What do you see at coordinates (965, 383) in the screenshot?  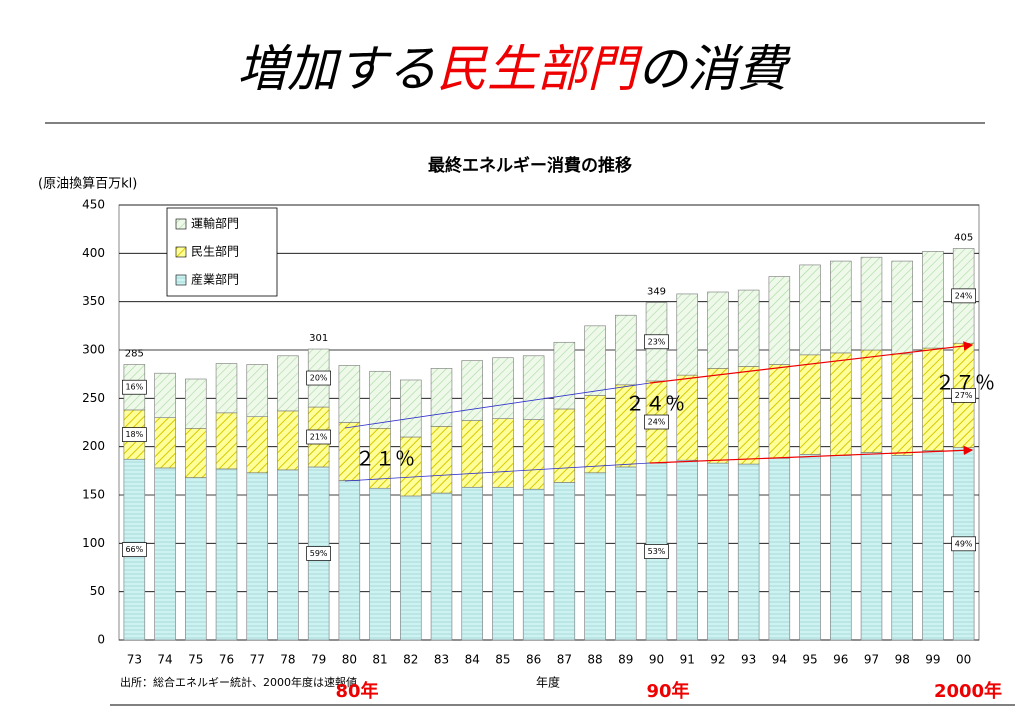 I see `annotation: ２７％` at bounding box center [965, 383].